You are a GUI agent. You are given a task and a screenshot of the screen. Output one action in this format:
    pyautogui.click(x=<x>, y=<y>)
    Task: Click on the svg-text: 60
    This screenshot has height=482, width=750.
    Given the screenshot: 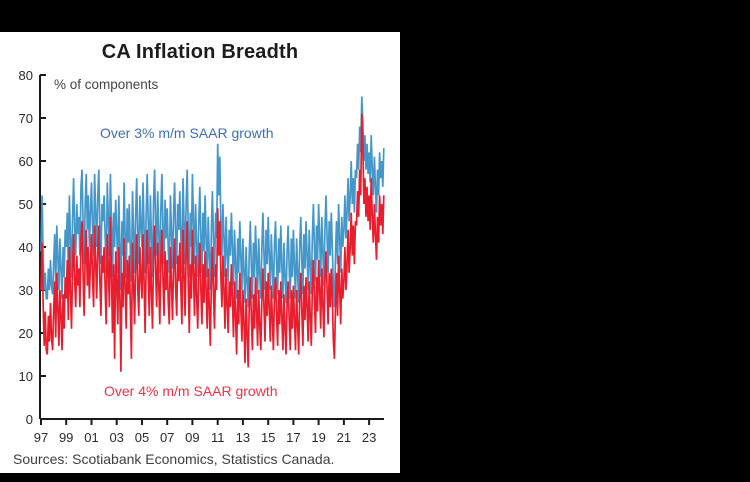 What is the action you would take?
    pyautogui.click(x=26, y=161)
    